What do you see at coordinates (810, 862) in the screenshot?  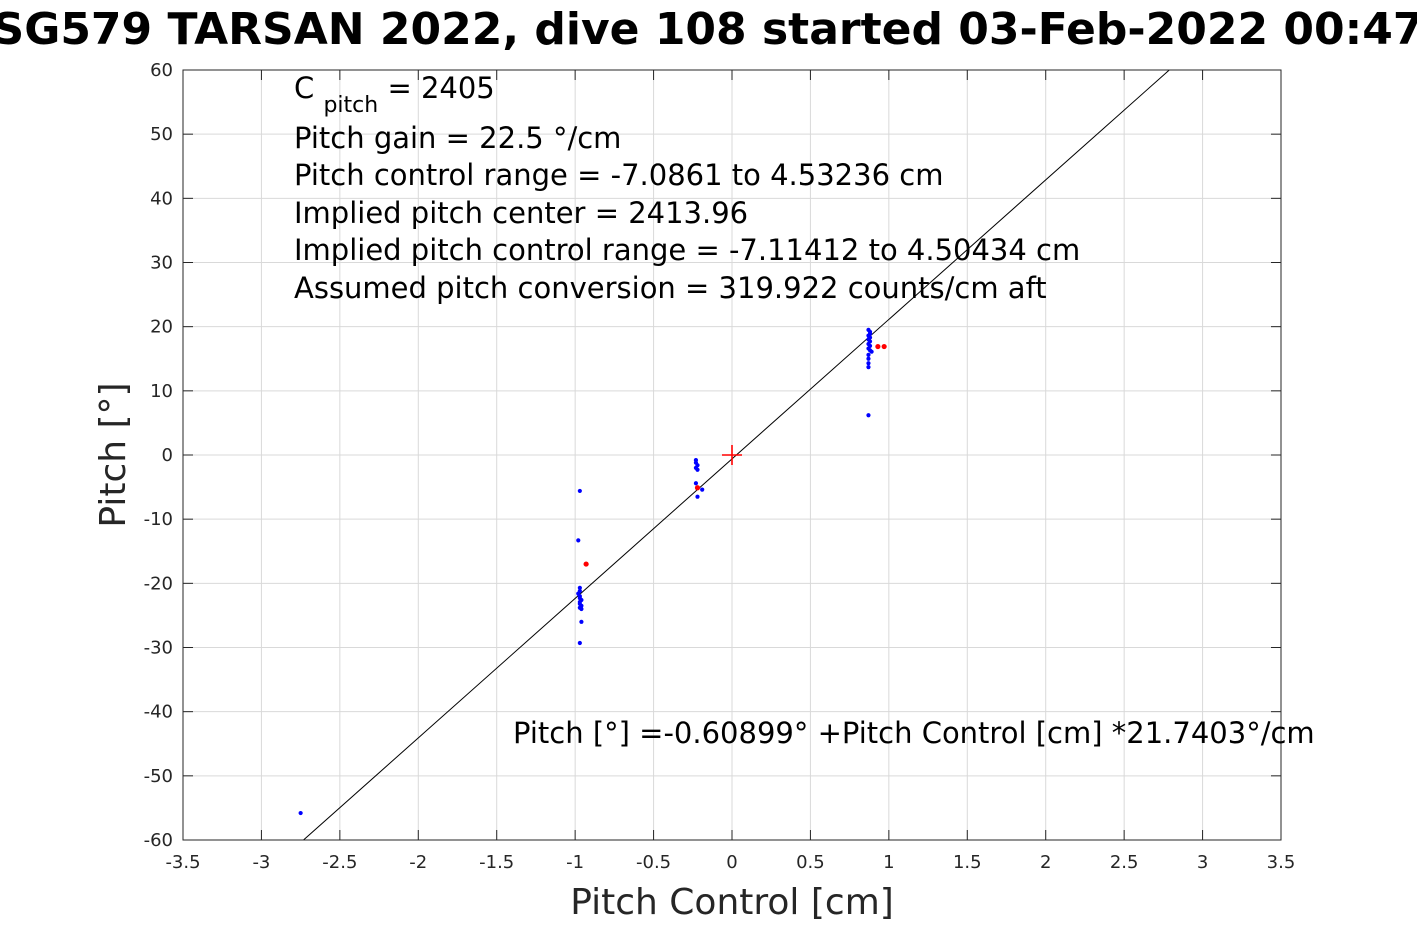 I see `x-tick-label: 0.5` at bounding box center [810, 862].